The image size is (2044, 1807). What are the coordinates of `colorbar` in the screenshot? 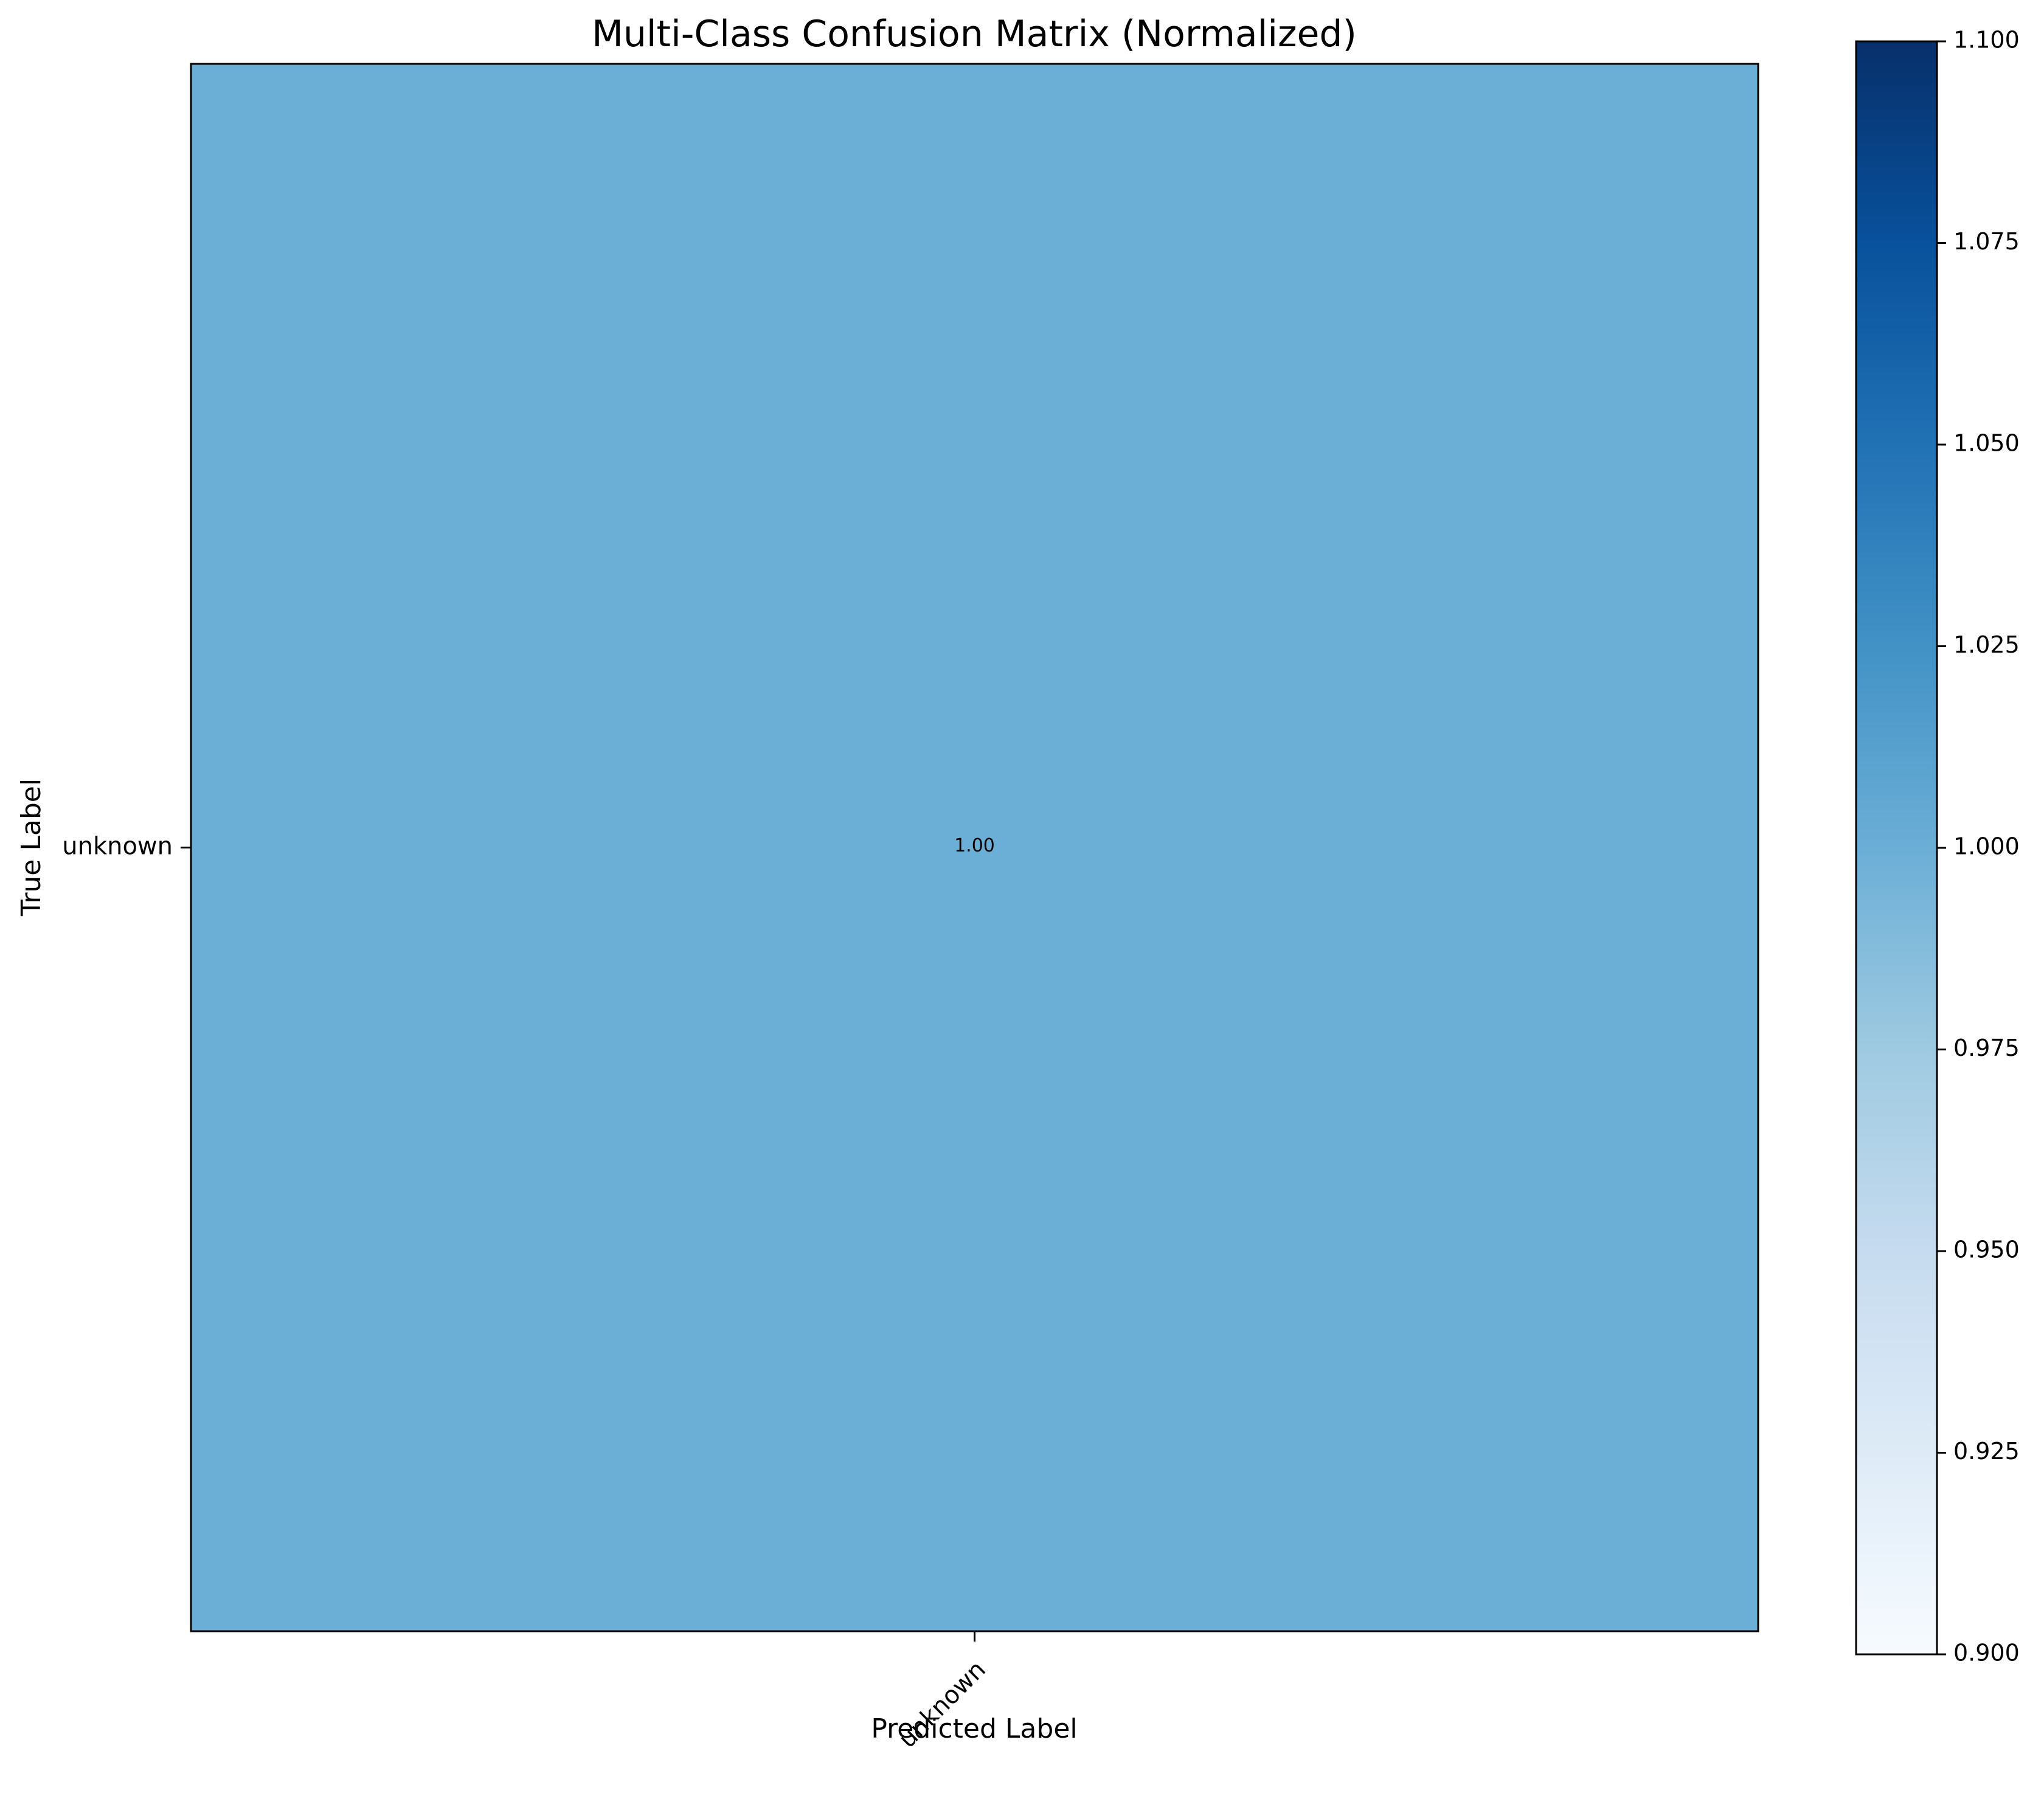 It's located at (1896, 848).